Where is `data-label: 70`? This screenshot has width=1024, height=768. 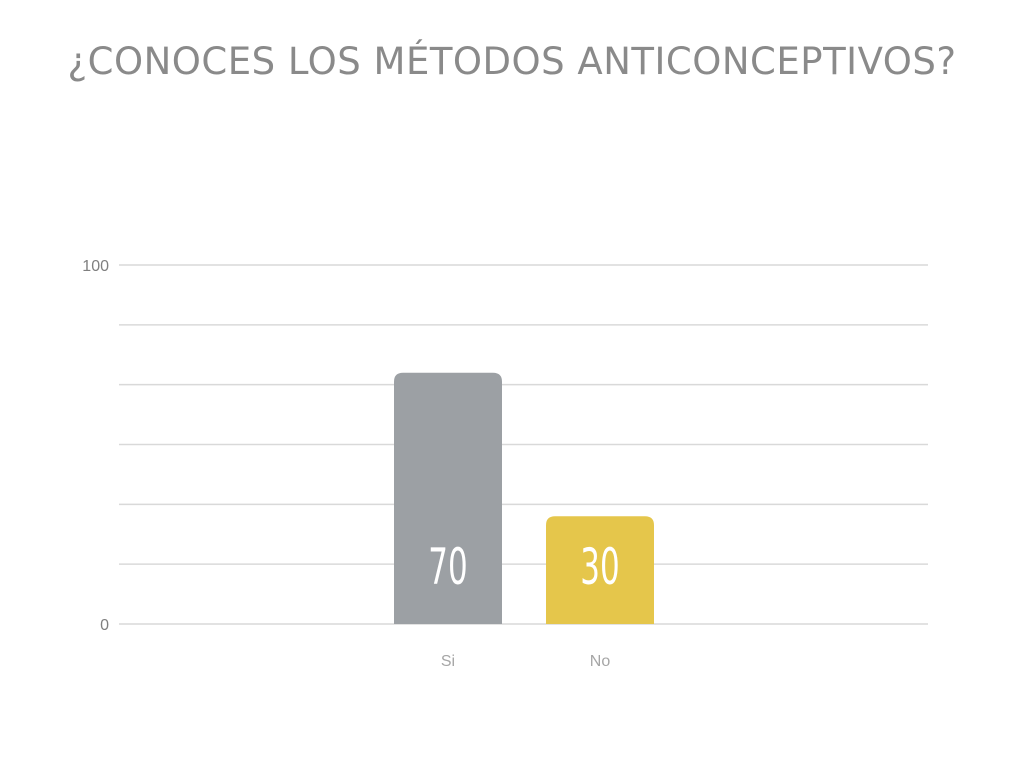 data-label: 70 is located at coordinates (447, 566).